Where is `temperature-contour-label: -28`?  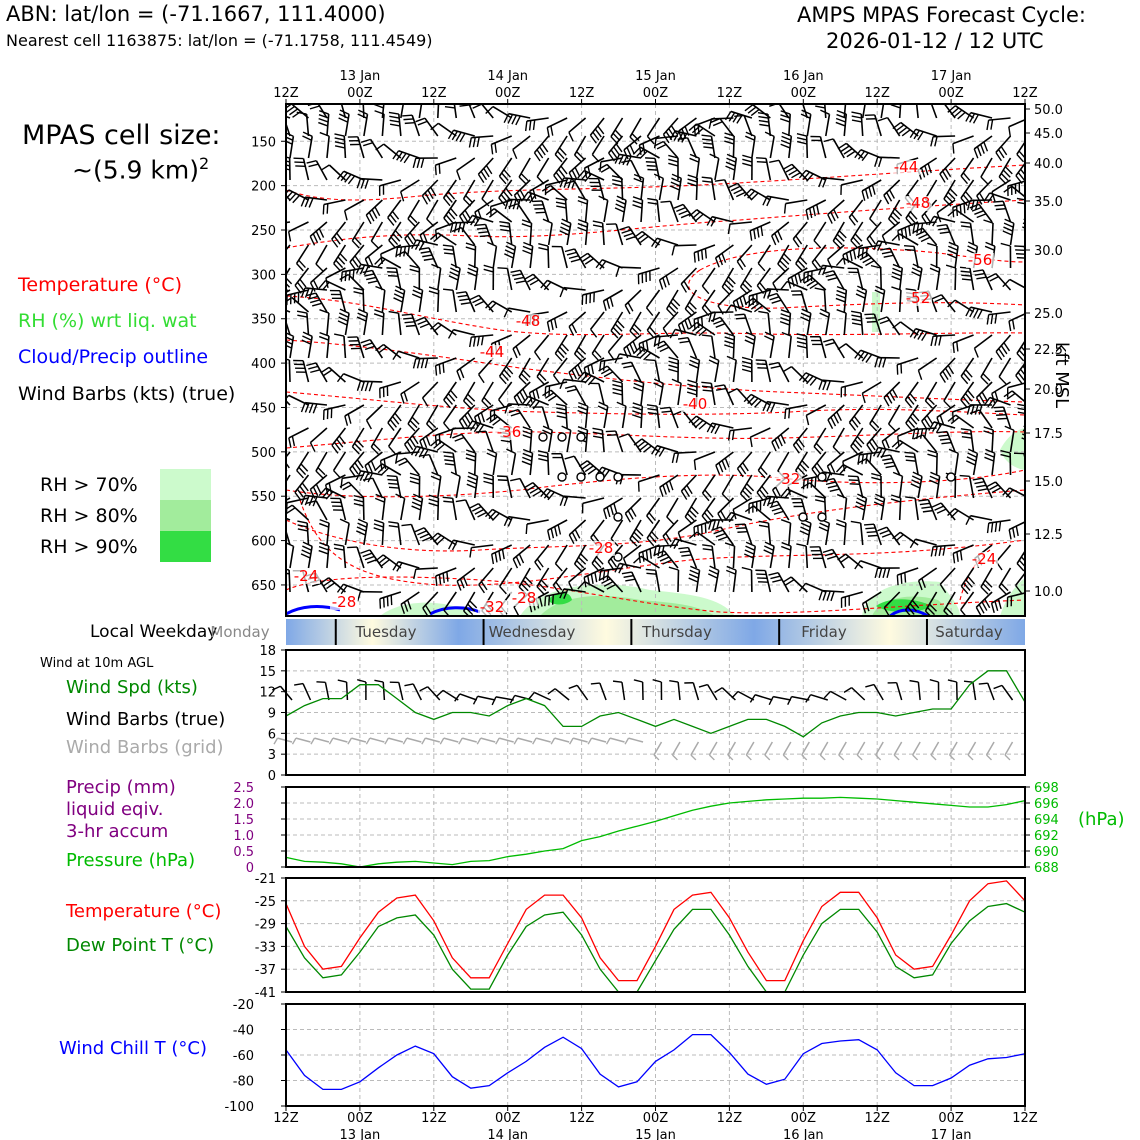 temperature-contour-label: -28 is located at coordinates (344, 602).